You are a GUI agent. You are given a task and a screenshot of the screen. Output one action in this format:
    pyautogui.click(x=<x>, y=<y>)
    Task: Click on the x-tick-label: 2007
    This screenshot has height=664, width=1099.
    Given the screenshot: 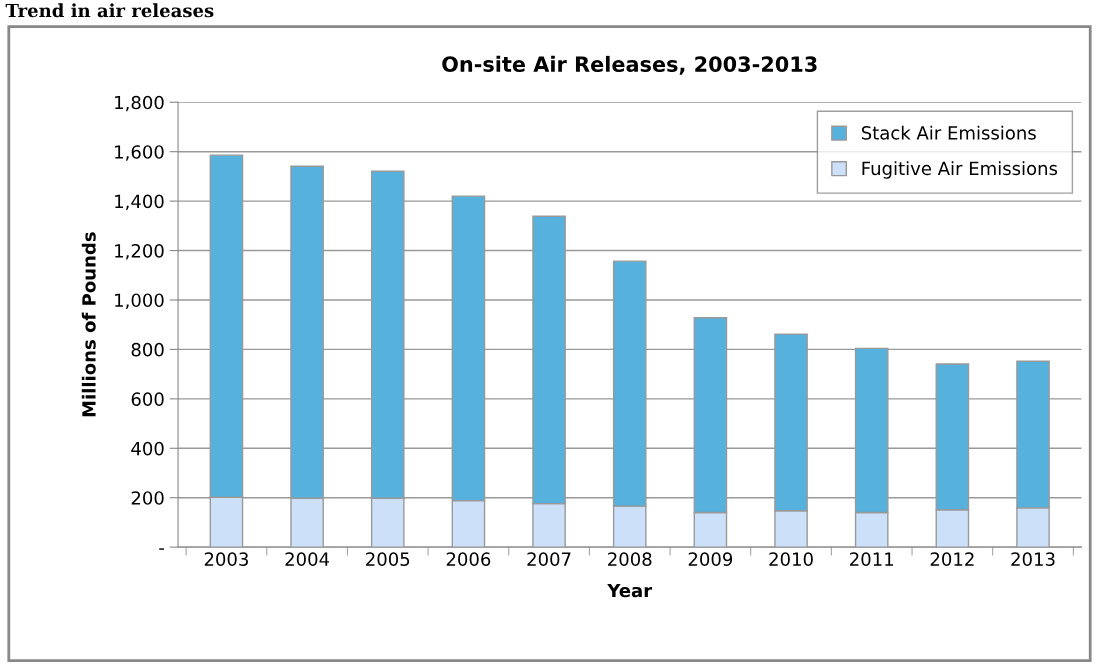 What is the action you would take?
    pyautogui.click(x=549, y=559)
    